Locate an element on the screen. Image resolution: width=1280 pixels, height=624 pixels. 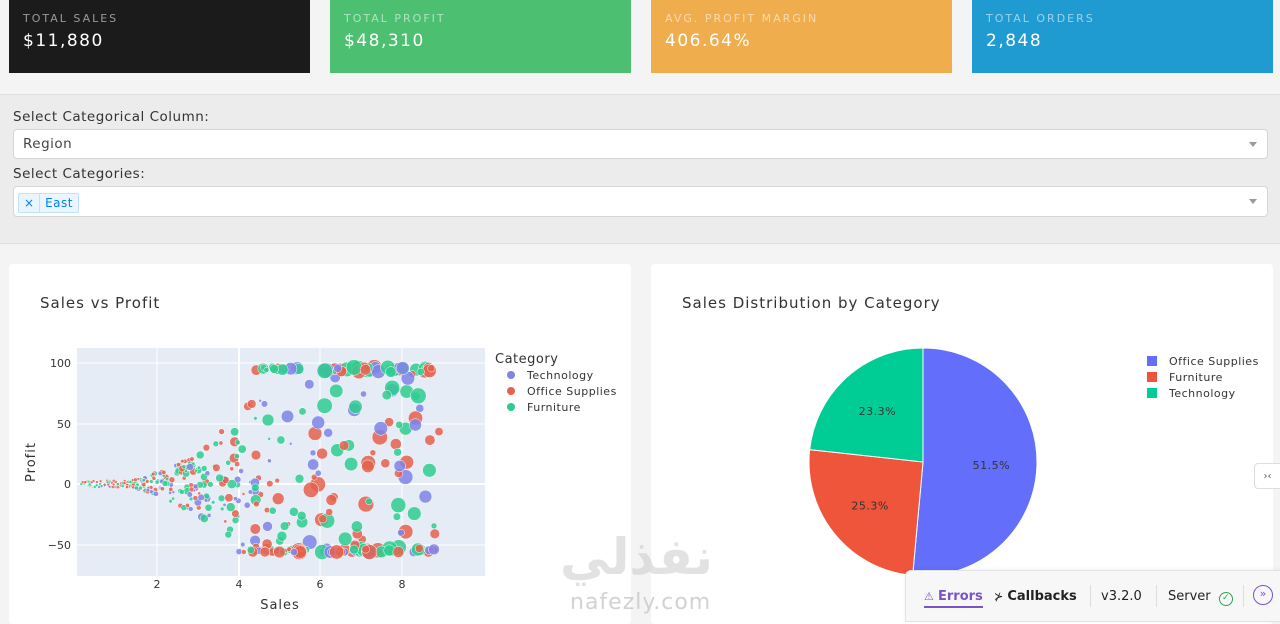
legend-marker-technology is located at coordinates (511, 375).